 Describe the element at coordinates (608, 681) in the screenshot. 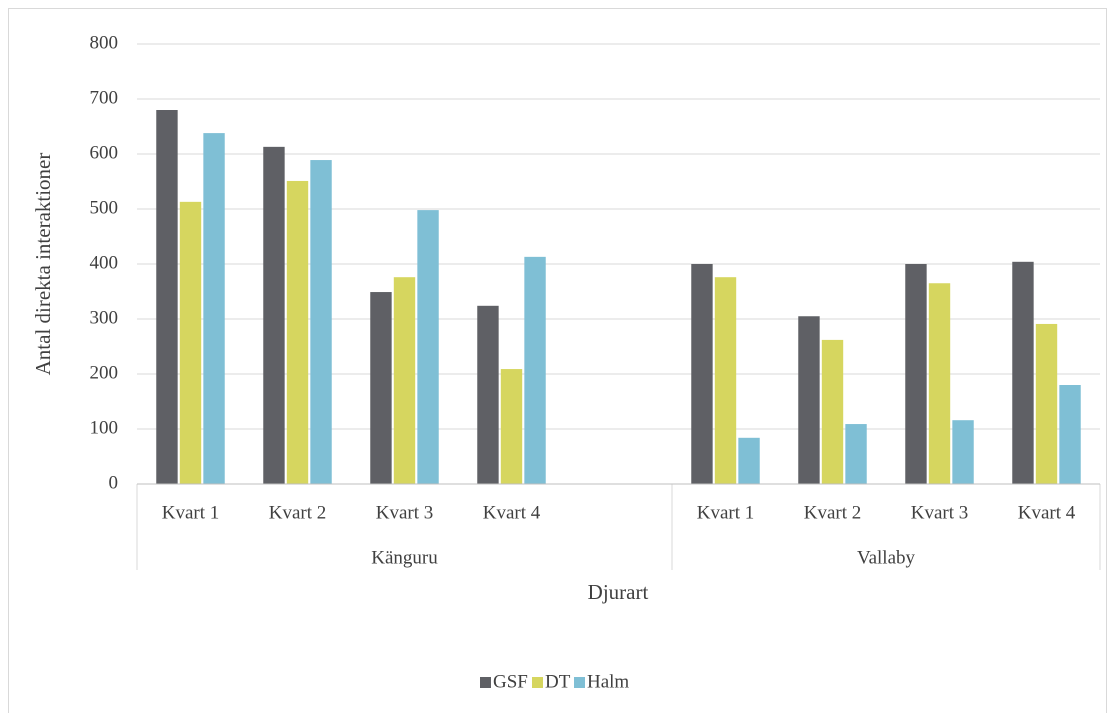

I see `legend-label: Halm` at that location.